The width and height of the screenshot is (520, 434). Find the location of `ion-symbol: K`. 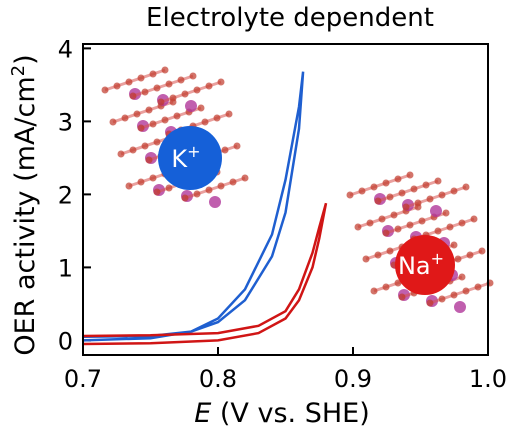

ion-symbol: K is located at coordinates (179, 159).